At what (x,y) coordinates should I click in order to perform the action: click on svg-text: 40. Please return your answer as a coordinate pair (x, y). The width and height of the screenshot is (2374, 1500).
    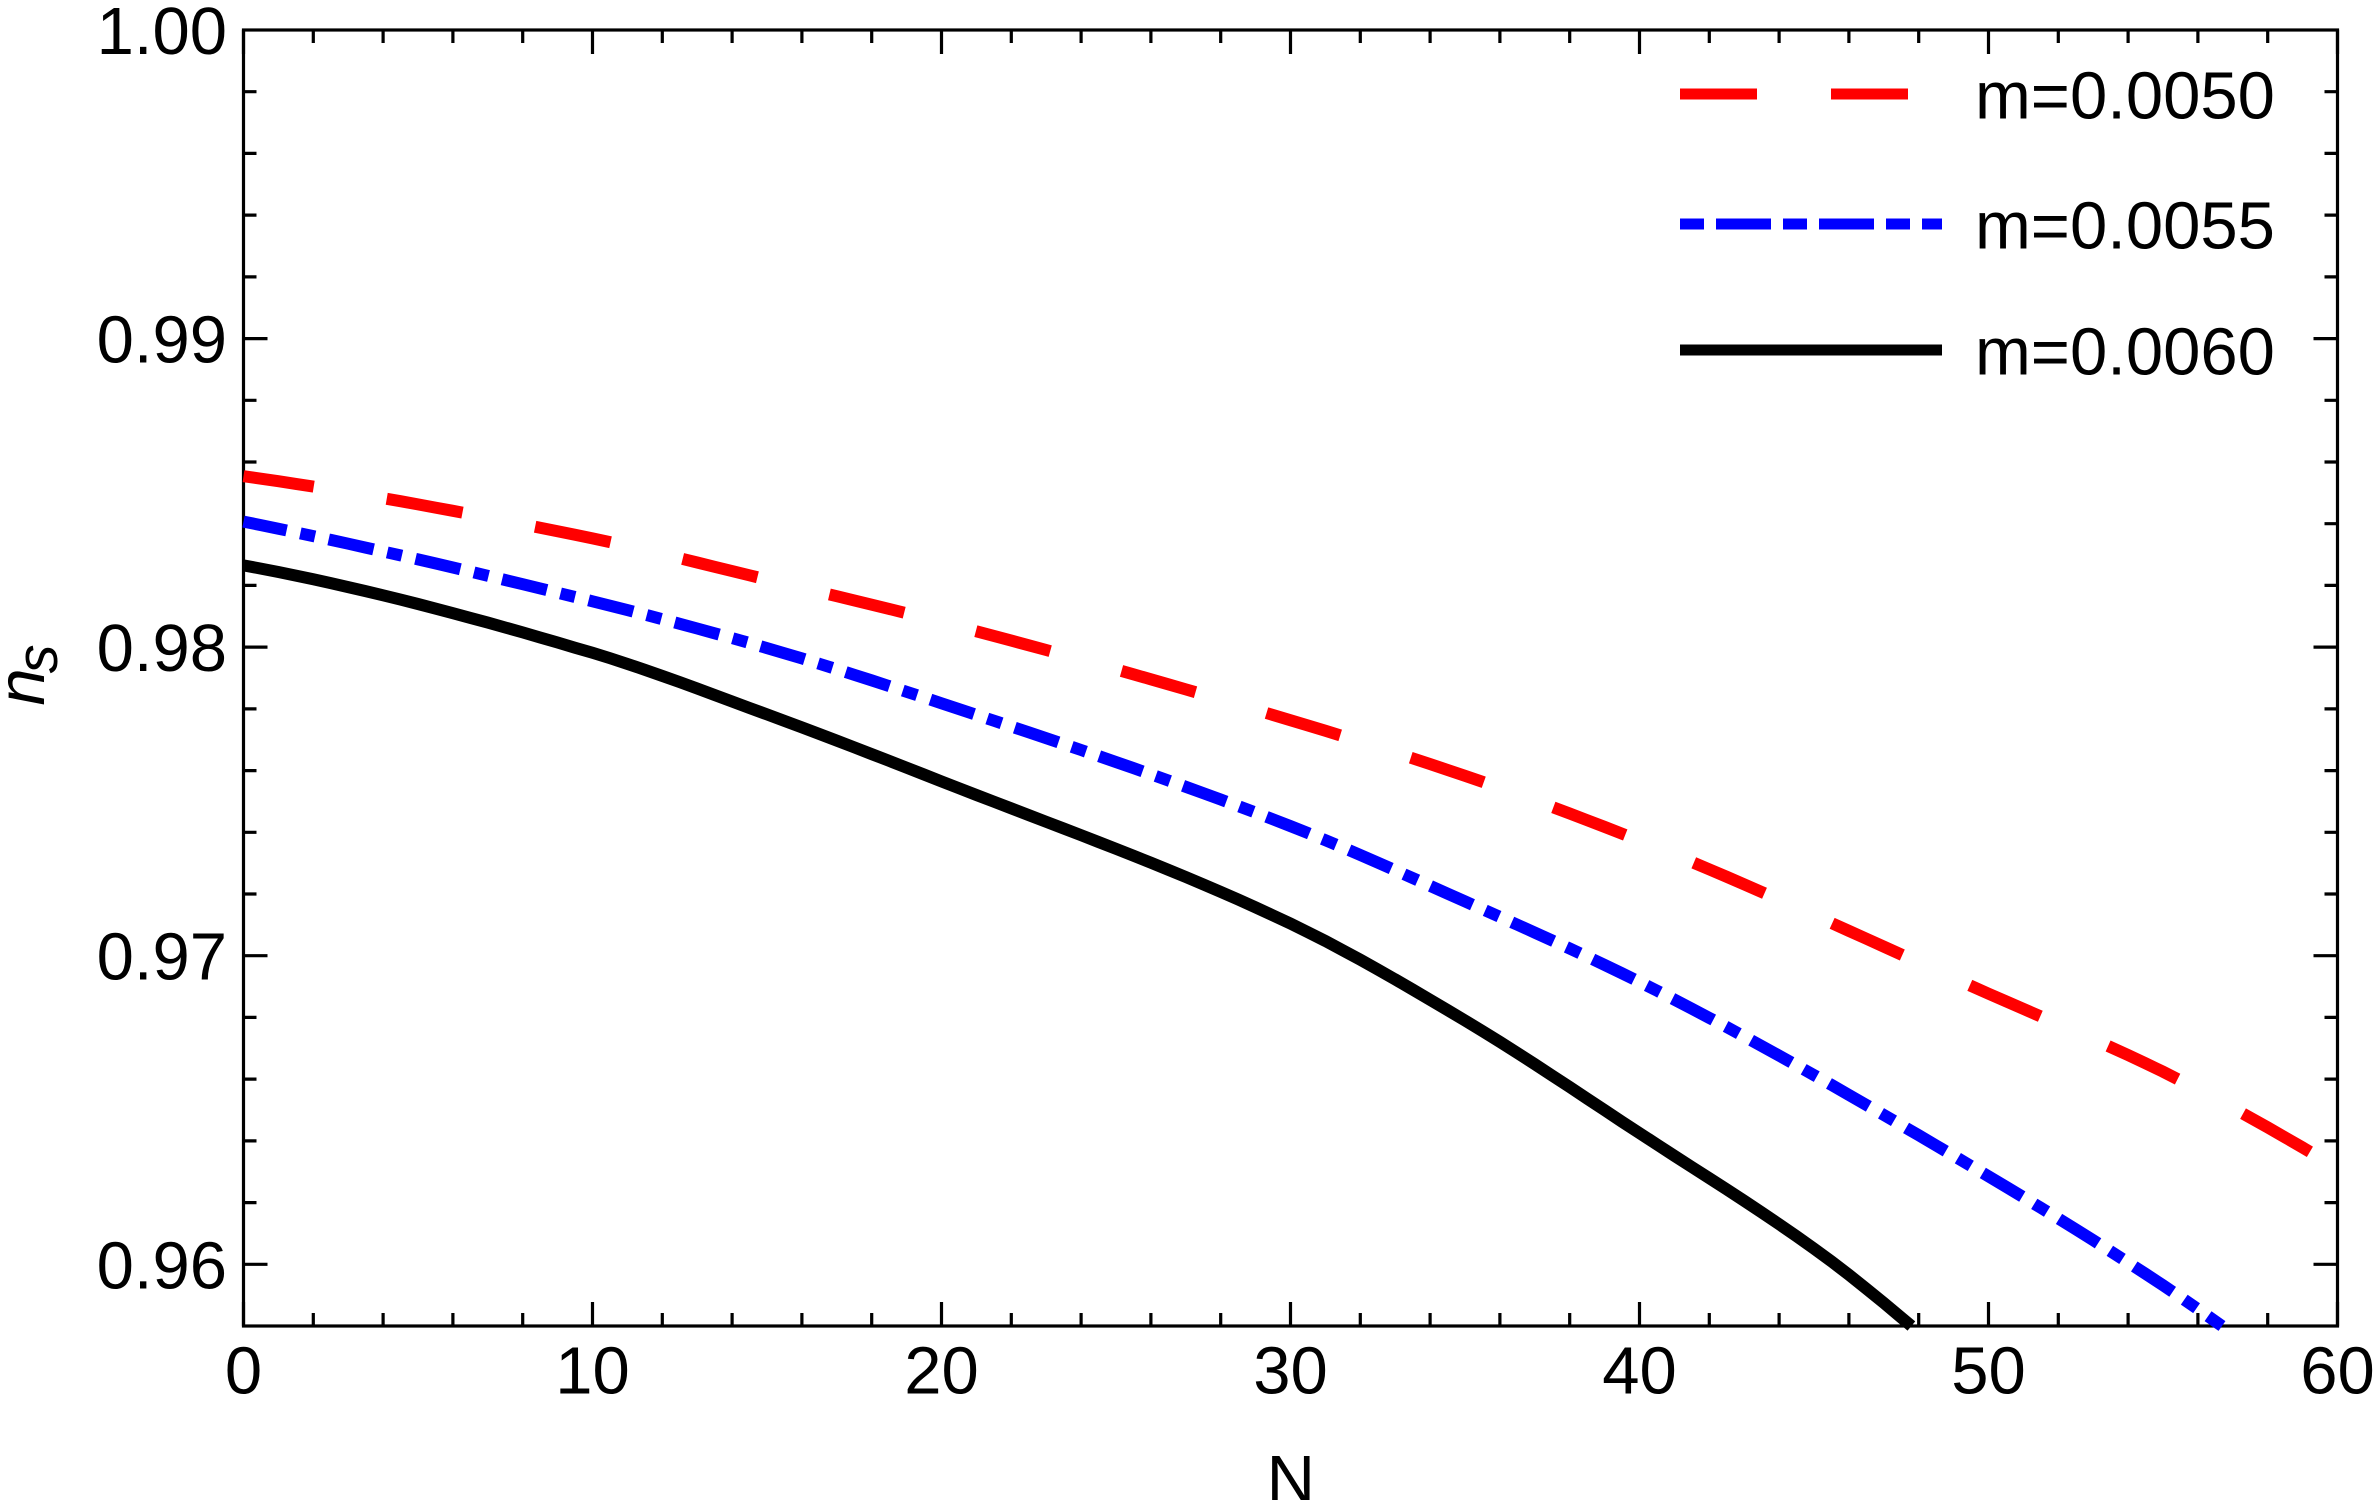
    Looking at the image, I should click on (1639, 1371).